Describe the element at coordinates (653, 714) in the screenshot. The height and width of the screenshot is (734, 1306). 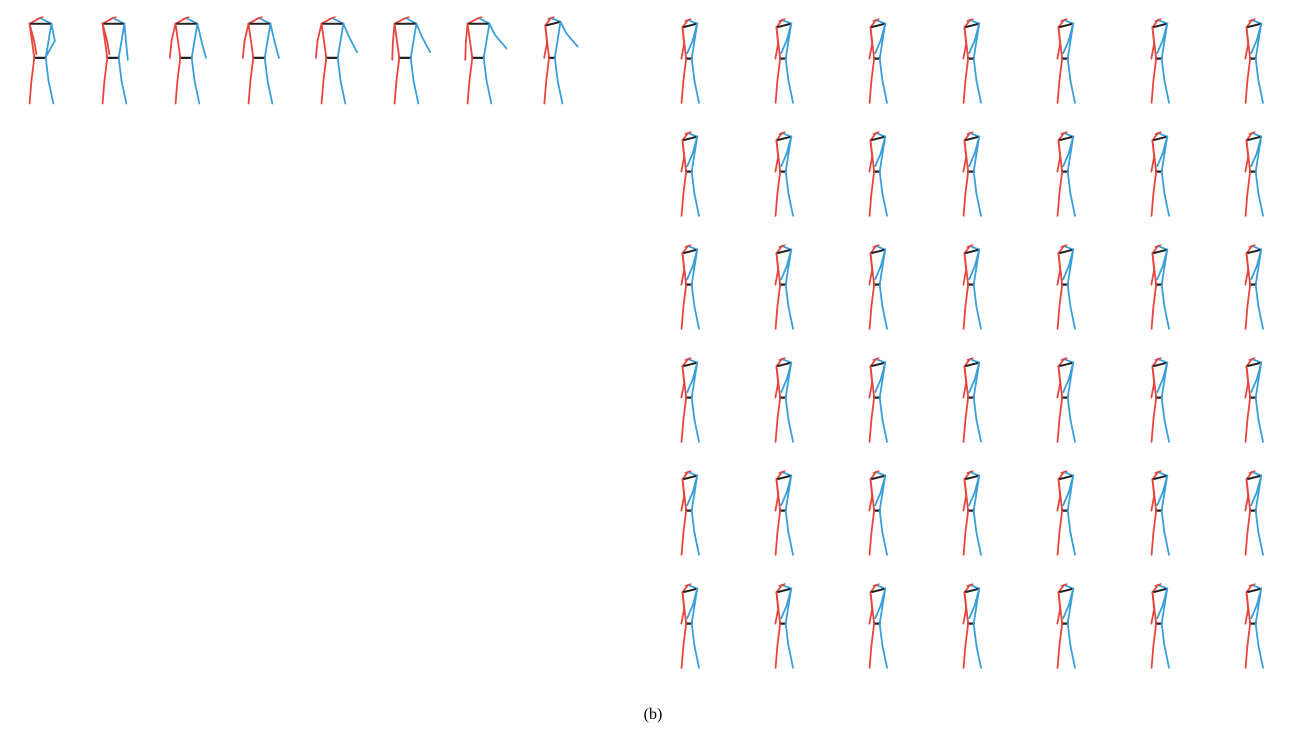
I see `subfigure-caption: (b)` at that location.